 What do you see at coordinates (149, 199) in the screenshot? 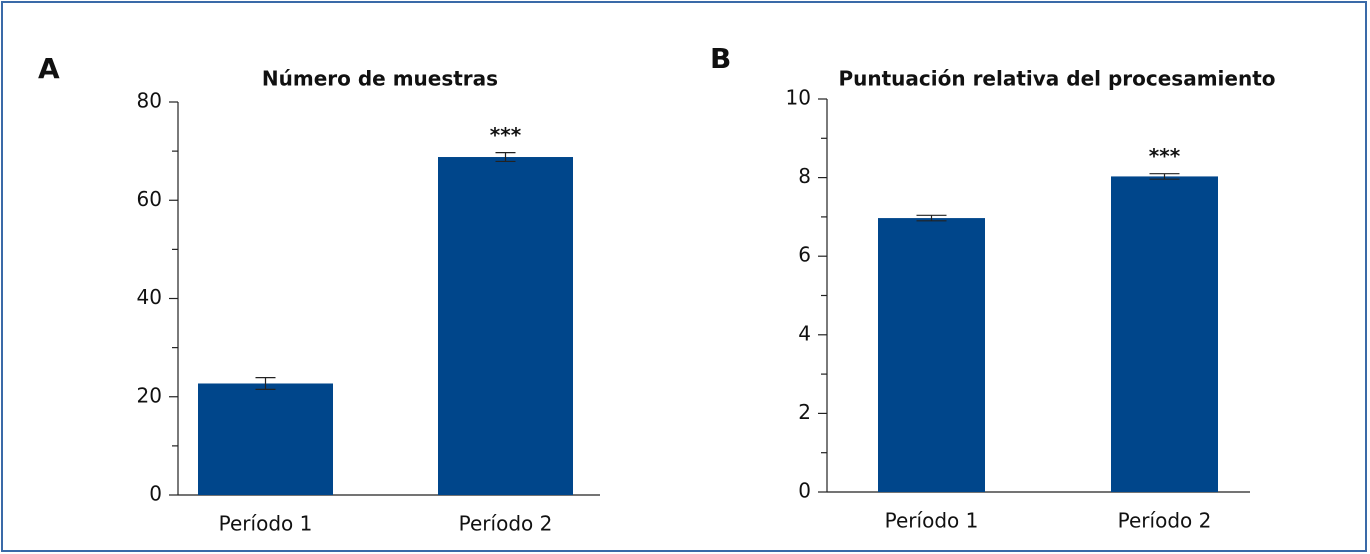
I see `y-tick-label: 60` at bounding box center [149, 199].